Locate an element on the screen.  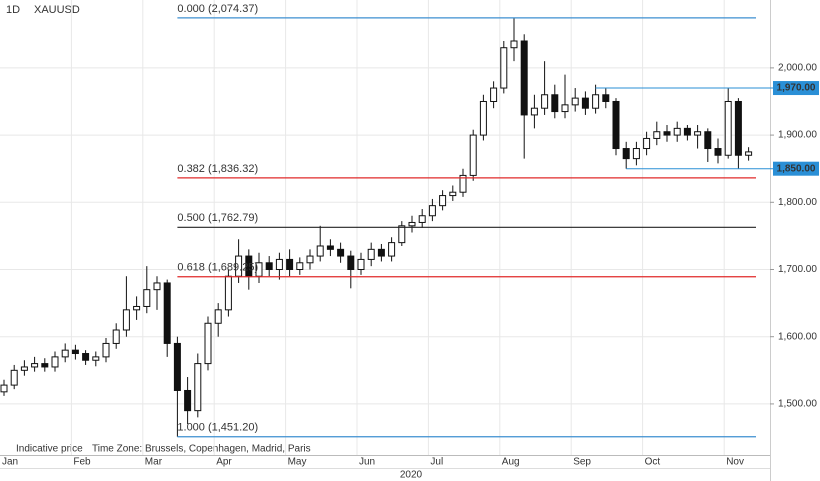
y-tick-label: 1,500.00 is located at coordinates (797, 404).